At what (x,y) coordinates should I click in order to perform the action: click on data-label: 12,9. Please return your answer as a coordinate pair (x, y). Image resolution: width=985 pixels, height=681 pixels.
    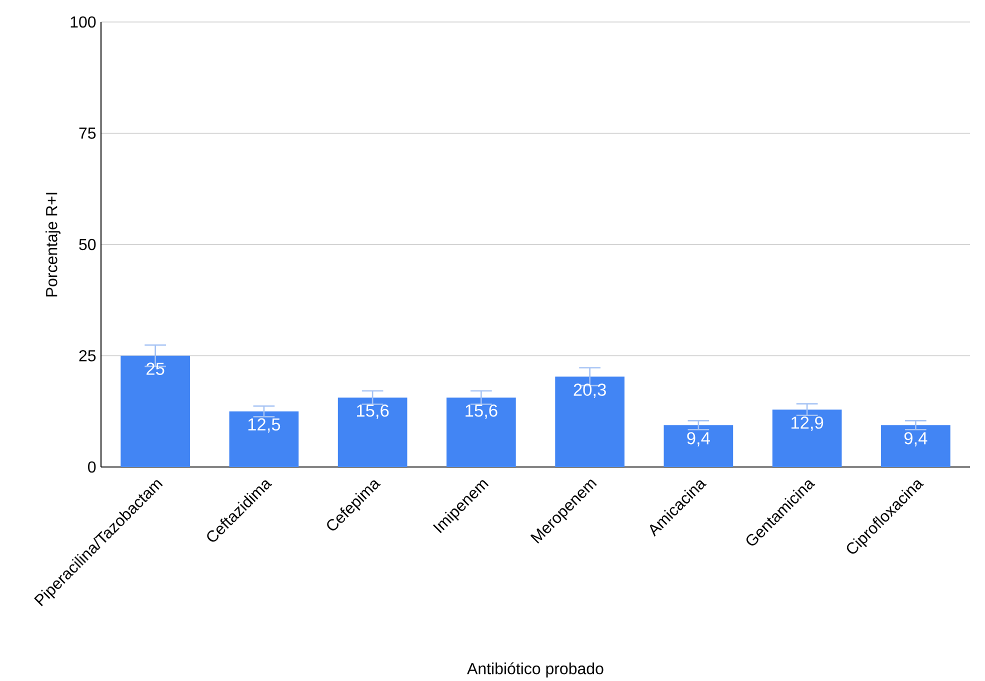
    Looking at the image, I should click on (808, 423).